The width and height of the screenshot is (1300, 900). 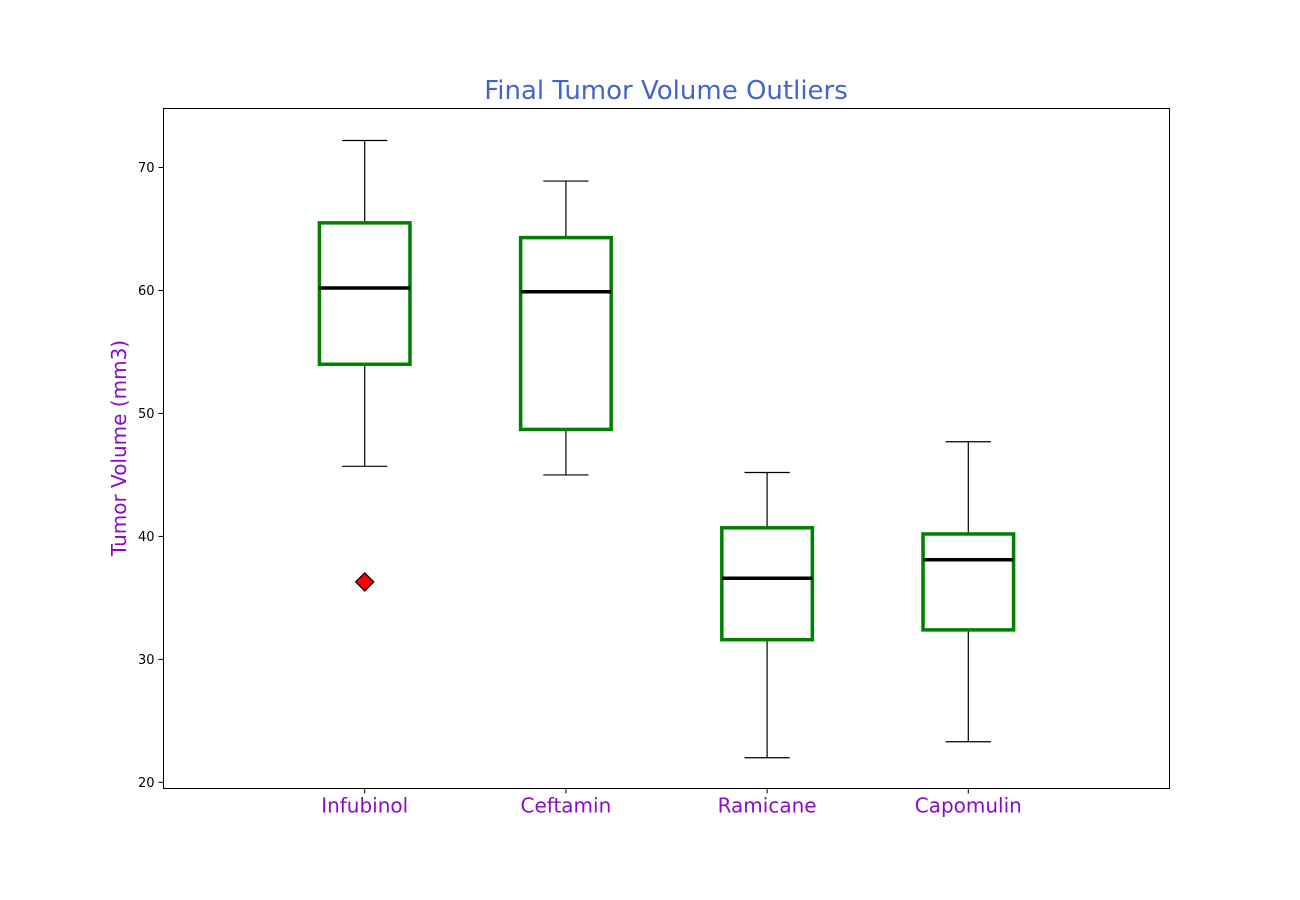 What do you see at coordinates (146, 414) in the screenshot?
I see `y-tick-label: 50` at bounding box center [146, 414].